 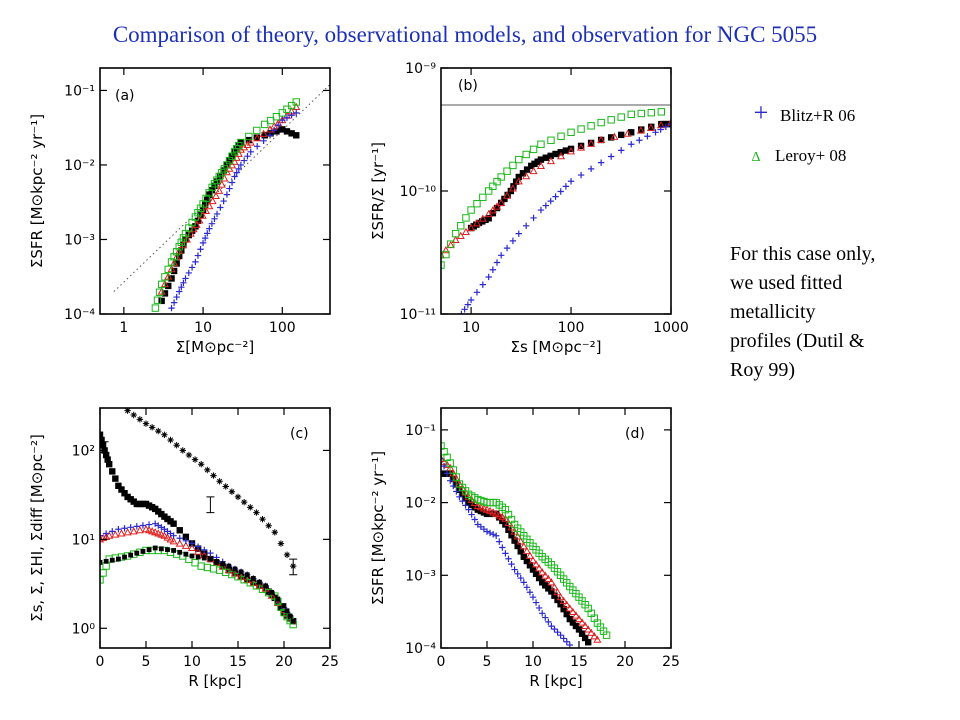 What do you see at coordinates (441, 662) in the screenshot?
I see `x-tick-label: 0` at bounding box center [441, 662].